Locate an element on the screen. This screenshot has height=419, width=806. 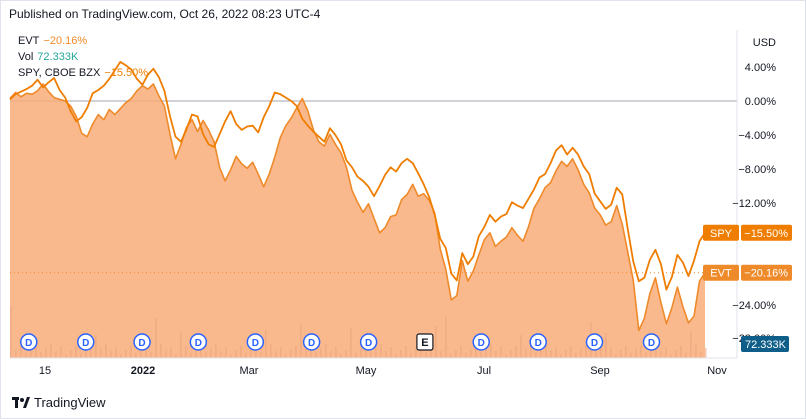
legend-evt: EVT −20.16% is located at coordinates (83, 41).